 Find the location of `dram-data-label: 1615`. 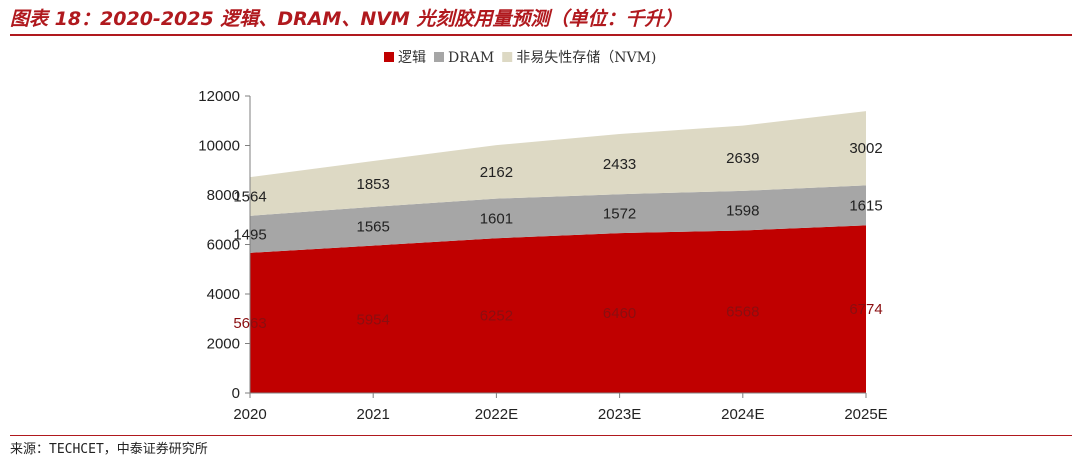

dram-data-label: 1615 is located at coordinates (865, 205).